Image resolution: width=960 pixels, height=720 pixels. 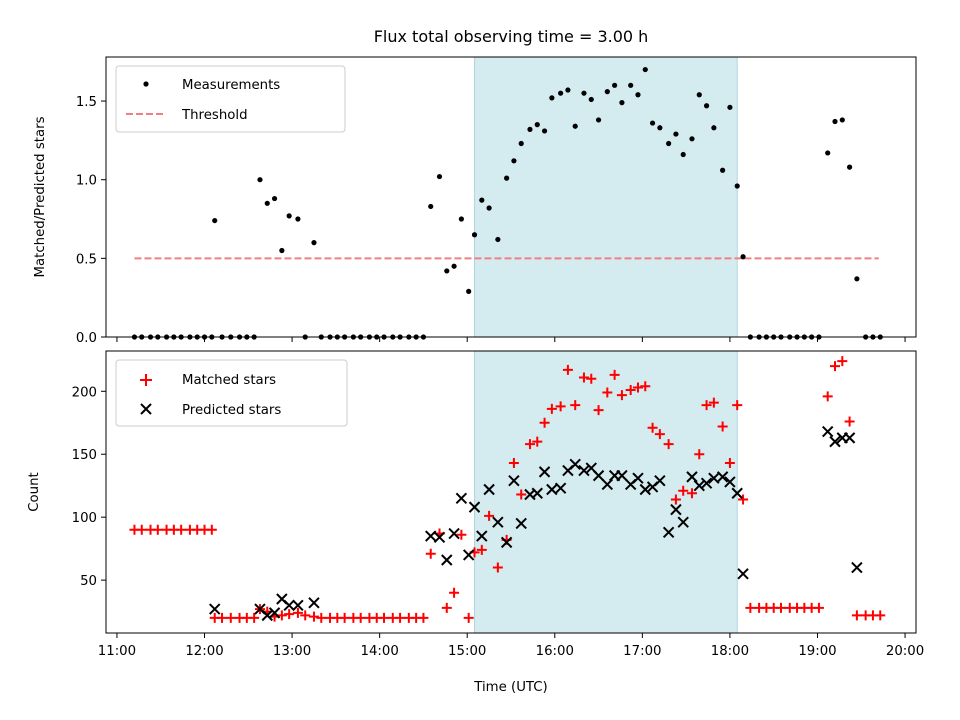 What do you see at coordinates (555, 651) in the screenshot?
I see `x-tick-label: 16:00` at bounding box center [555, 651].